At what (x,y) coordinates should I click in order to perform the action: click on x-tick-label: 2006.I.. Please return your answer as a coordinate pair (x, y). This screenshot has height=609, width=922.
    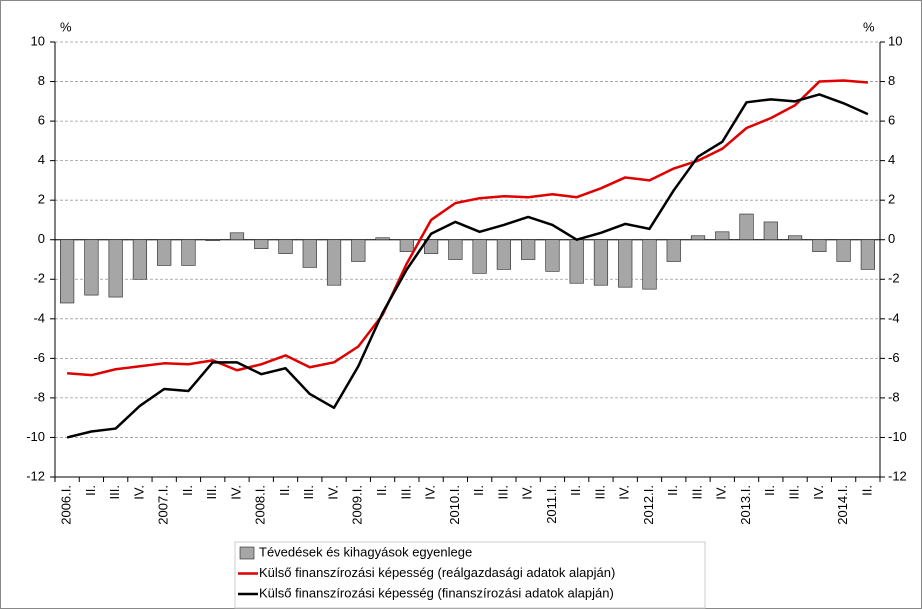
    Looking at the image, I should click on (66, 505).